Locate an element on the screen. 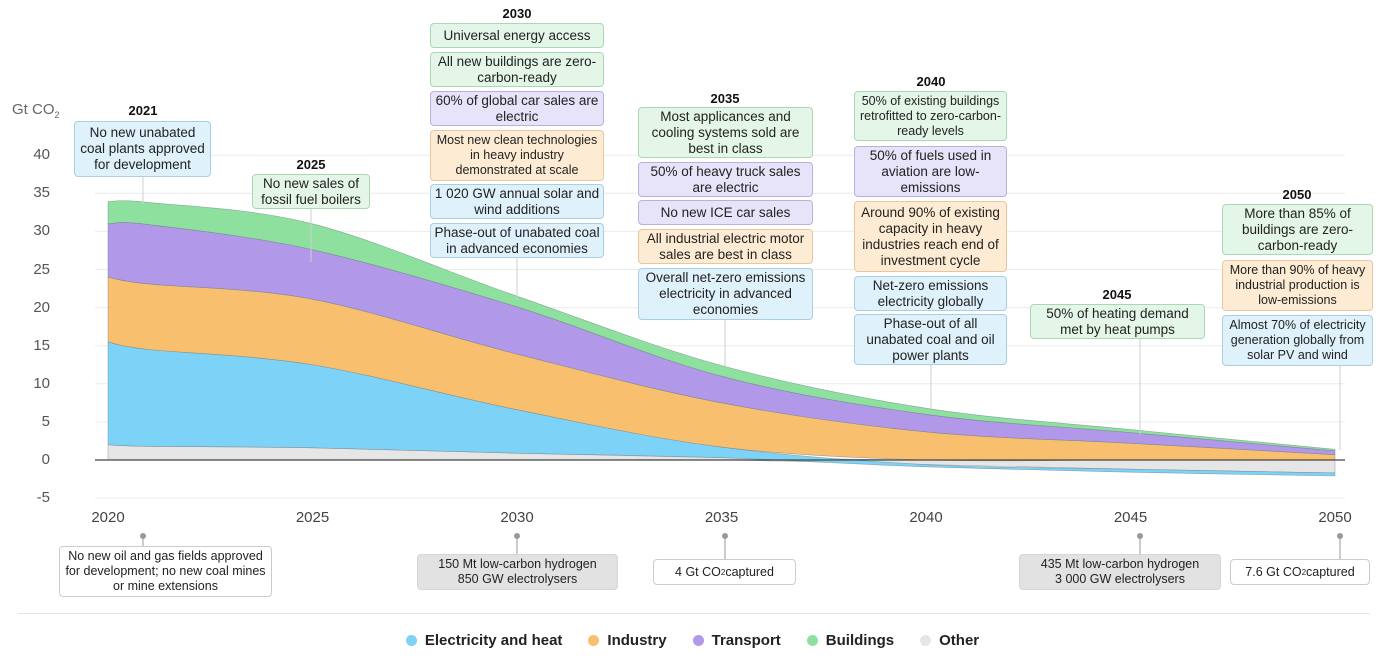 The height and width of the screenshot is (659, 1385). milestone-buildings: Universal energy access is located at coordinates (517, 35).